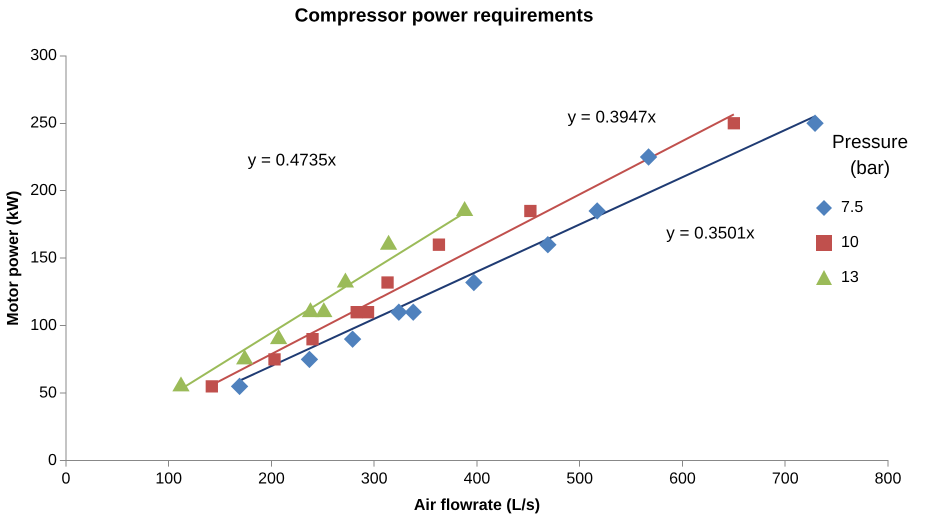  Describe the element at coordinates (682, 479) in the screenshot. I see `x-tick-label: 600` at that location.